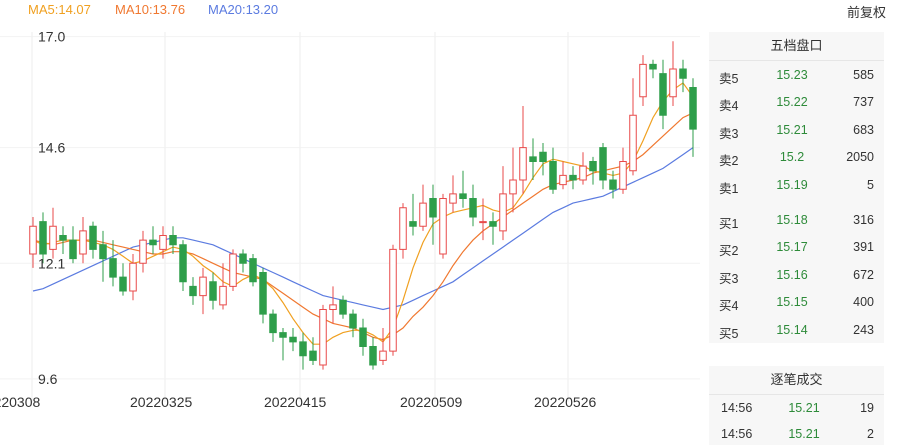 The width and height of the screenshot is (900, 447). I want to click on bid-row: 买3 15.16 672, so click(796, 274).